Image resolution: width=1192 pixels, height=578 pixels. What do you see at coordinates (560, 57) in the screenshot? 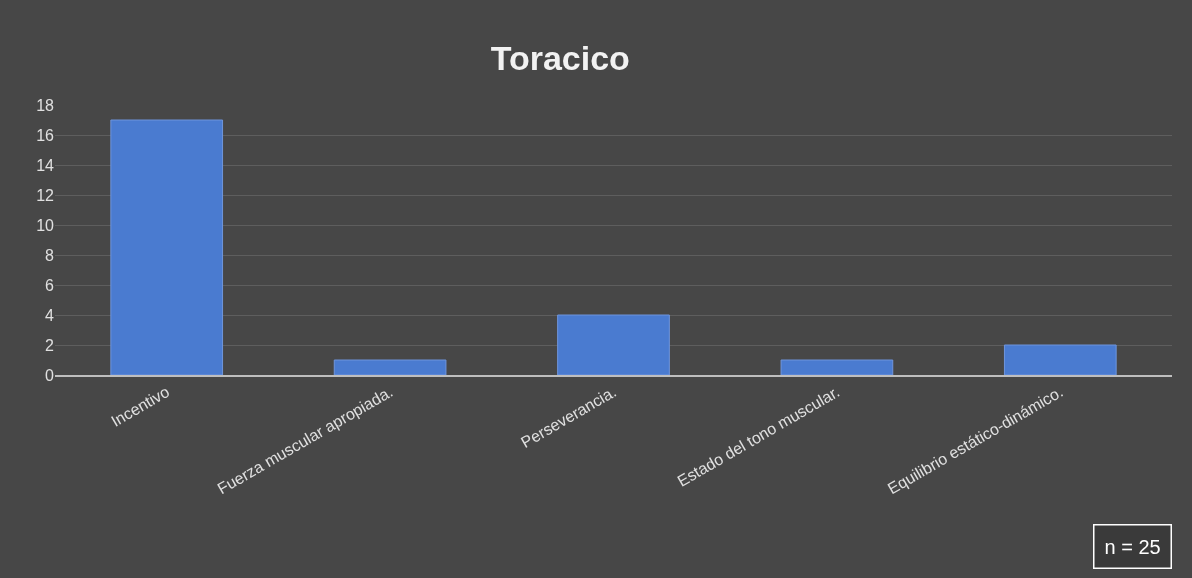
I see `chart-title: Toracico` at bounding box center [560, 57].